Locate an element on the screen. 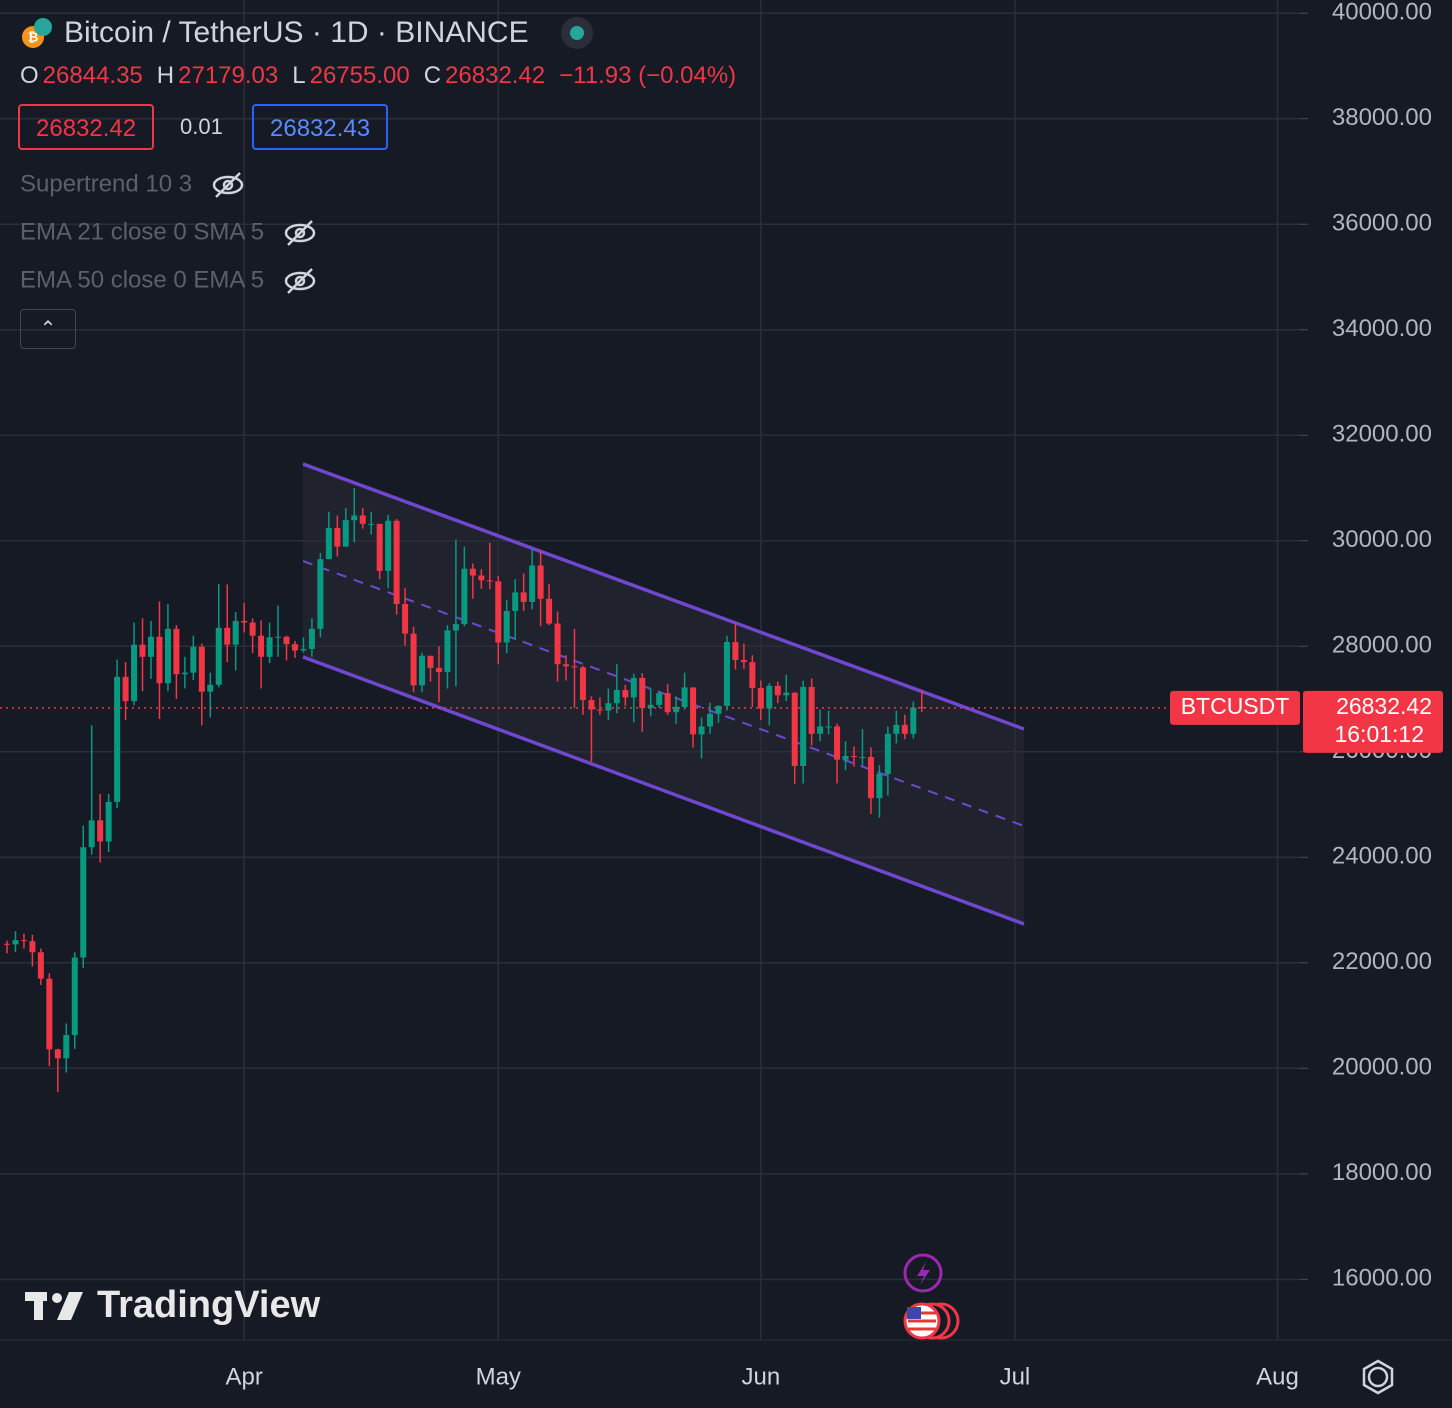 The width and height of the screenshot is (1452, 1408). flag-canton is located at coordinates (914, 1313).